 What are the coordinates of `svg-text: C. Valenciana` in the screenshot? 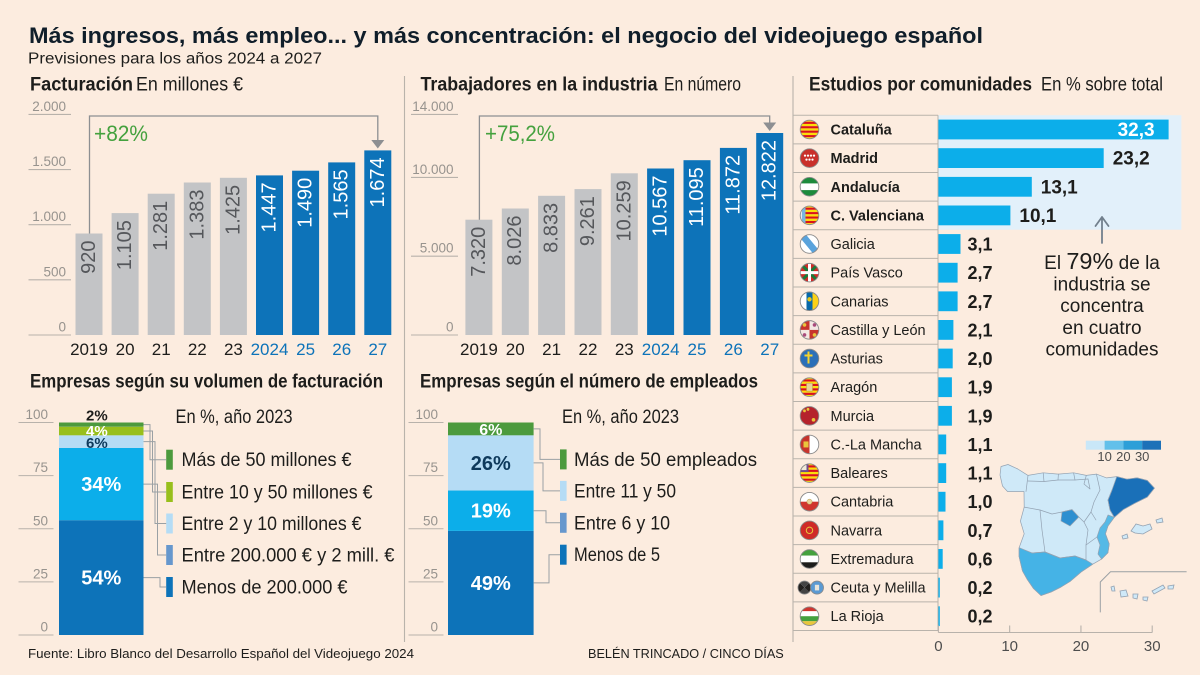 It's located at (878, 216).